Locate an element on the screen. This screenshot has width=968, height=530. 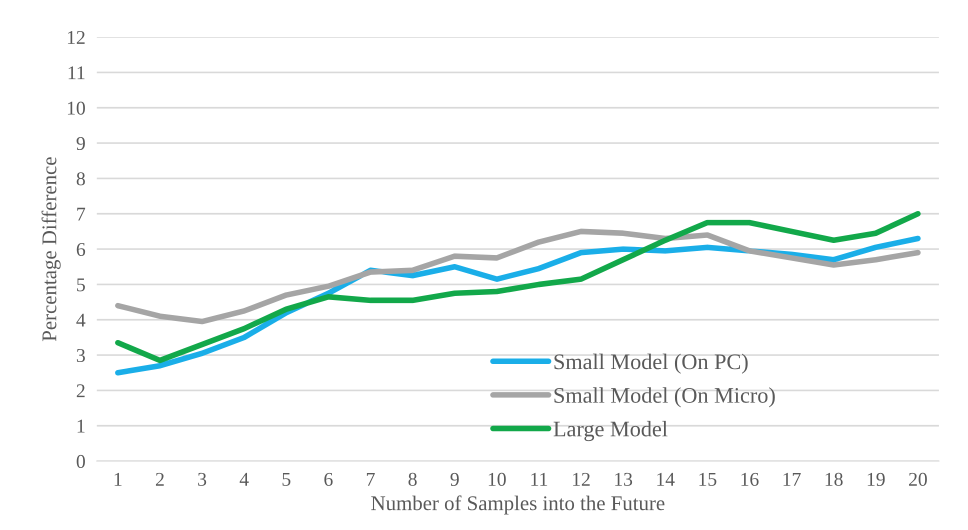
legend-label: Small Model (On Micro) is located at coordinates (664, 397).